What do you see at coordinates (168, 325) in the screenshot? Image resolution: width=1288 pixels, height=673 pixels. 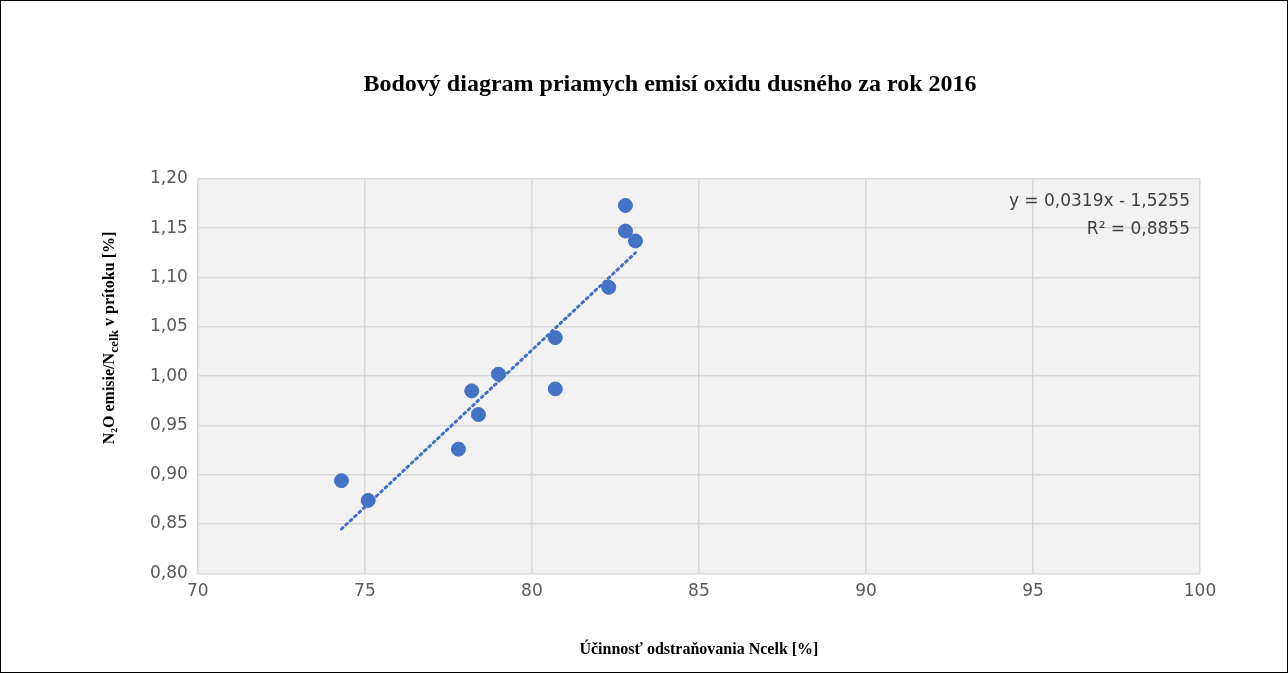 I see `y-tick-label: 1,05` at bounding box center [168, 325].